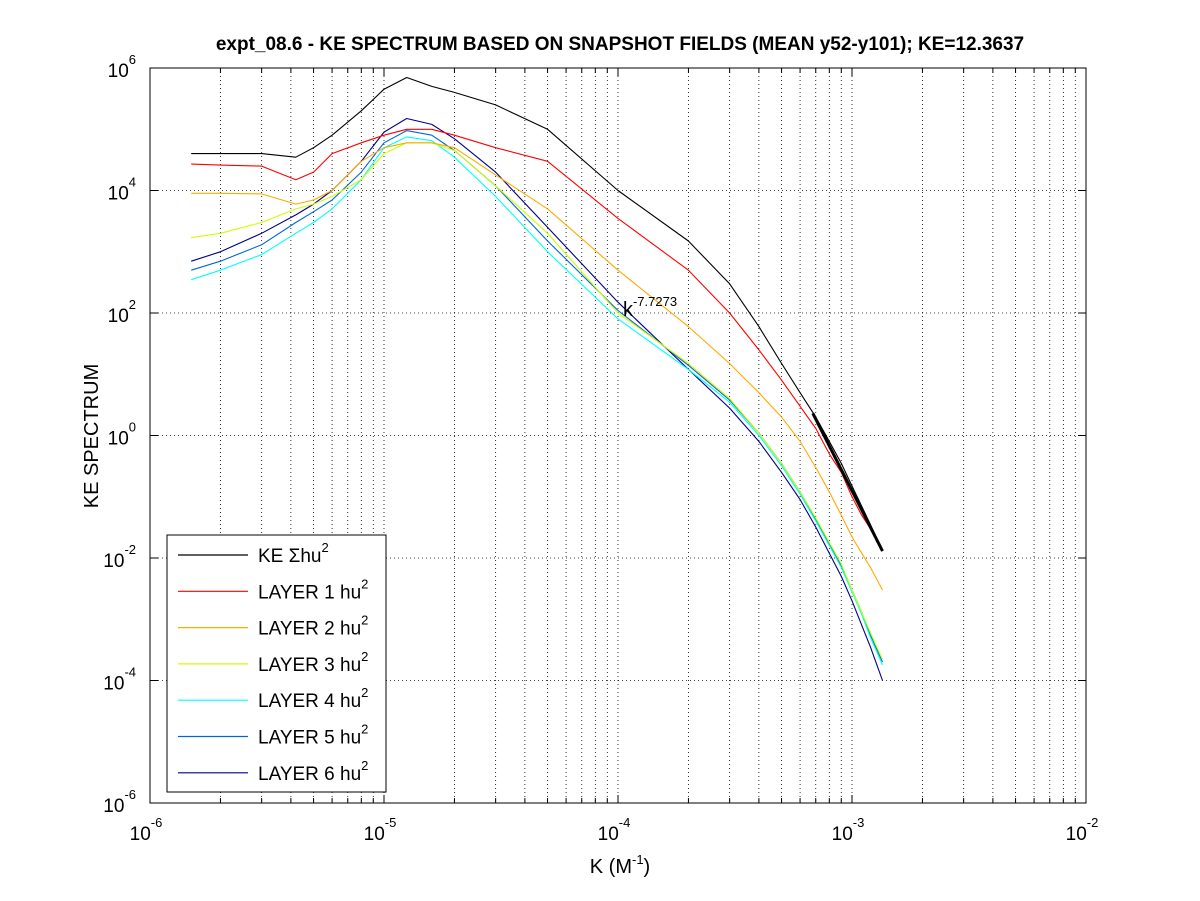  I want to click on y-tick-label: 10⁻⁶, so click(119, 802).